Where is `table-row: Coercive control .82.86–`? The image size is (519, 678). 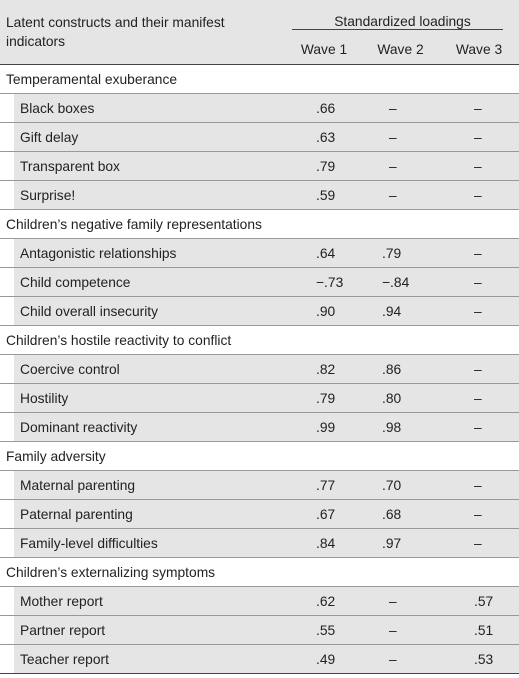
table-row: Coercive control .82.86– is located at coordinates (259, 369).